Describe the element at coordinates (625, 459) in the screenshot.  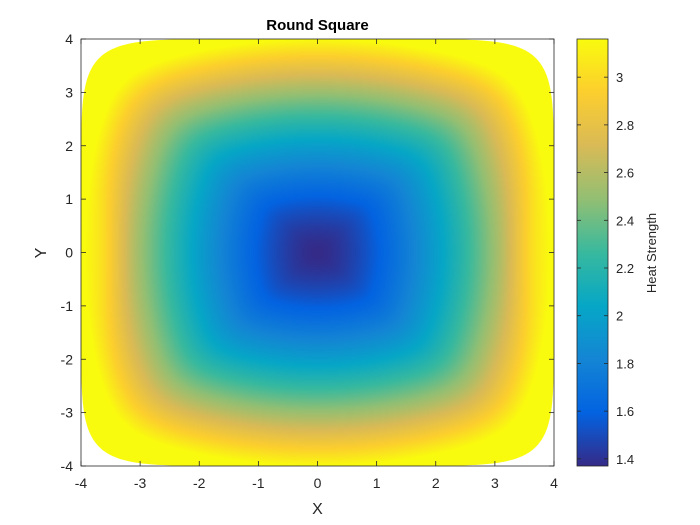
I see `colorbar-tick-label: 1.4` at that location.